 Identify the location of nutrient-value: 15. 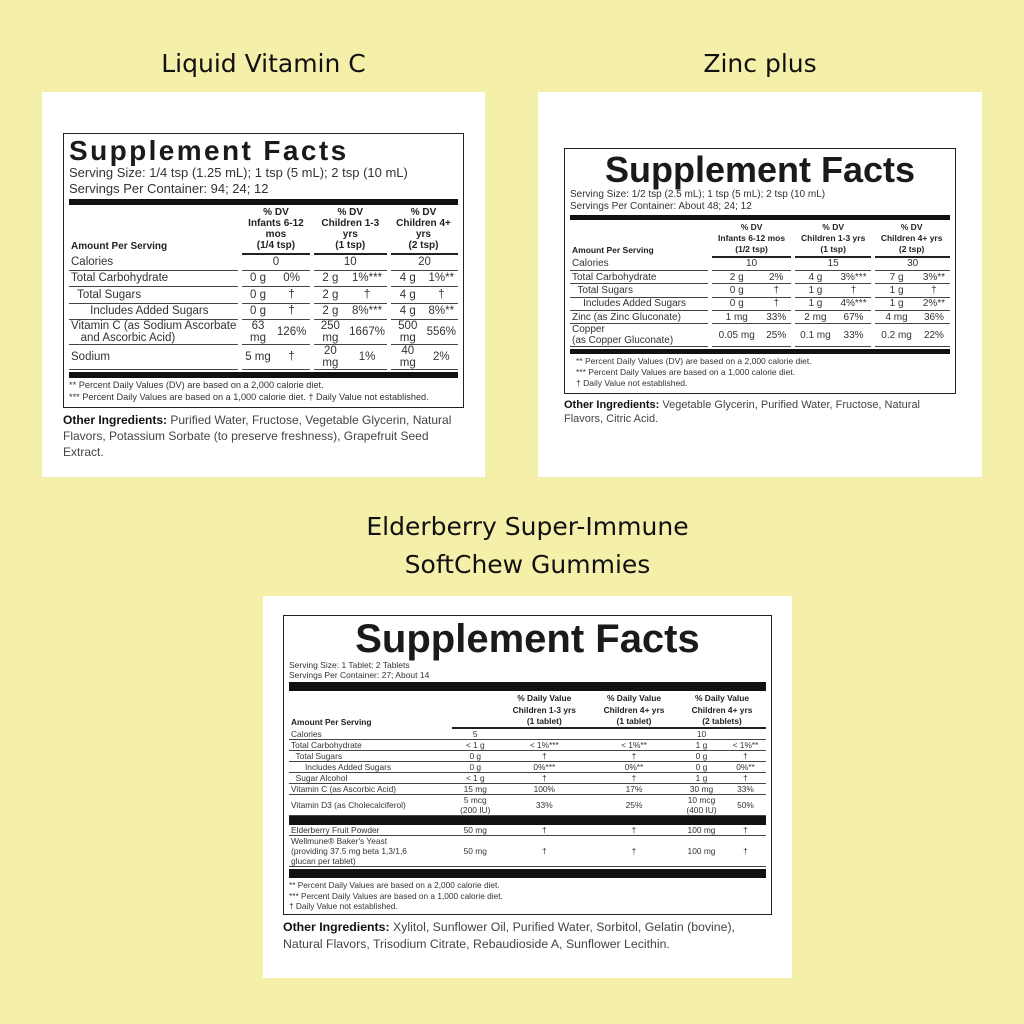
(832, 263).